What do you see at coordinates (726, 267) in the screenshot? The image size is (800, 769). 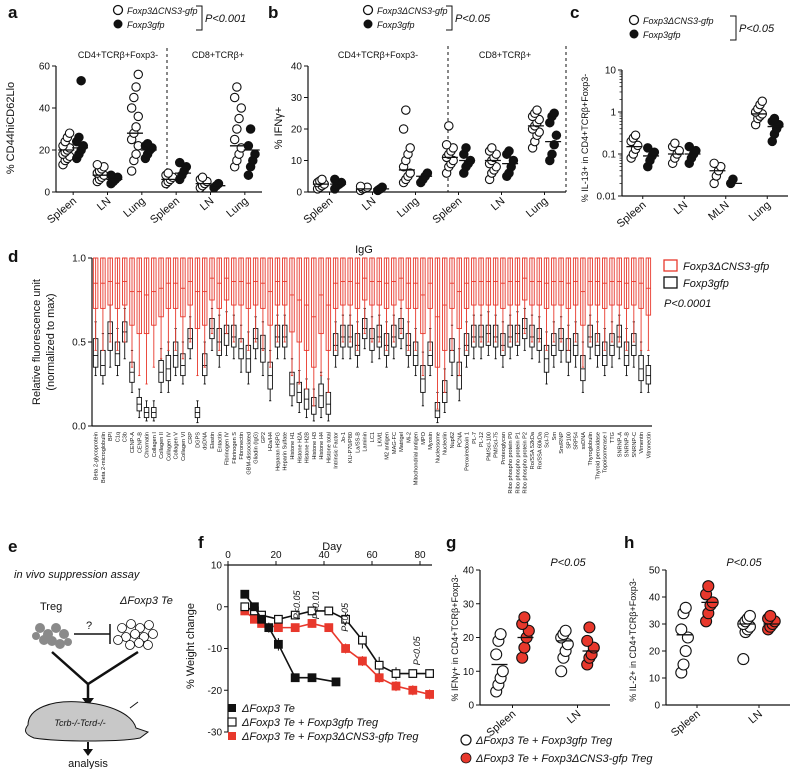 I see `legend-d-cns3: Foxp3ΔCNS3-gfp` at bounding box center [726, 267].